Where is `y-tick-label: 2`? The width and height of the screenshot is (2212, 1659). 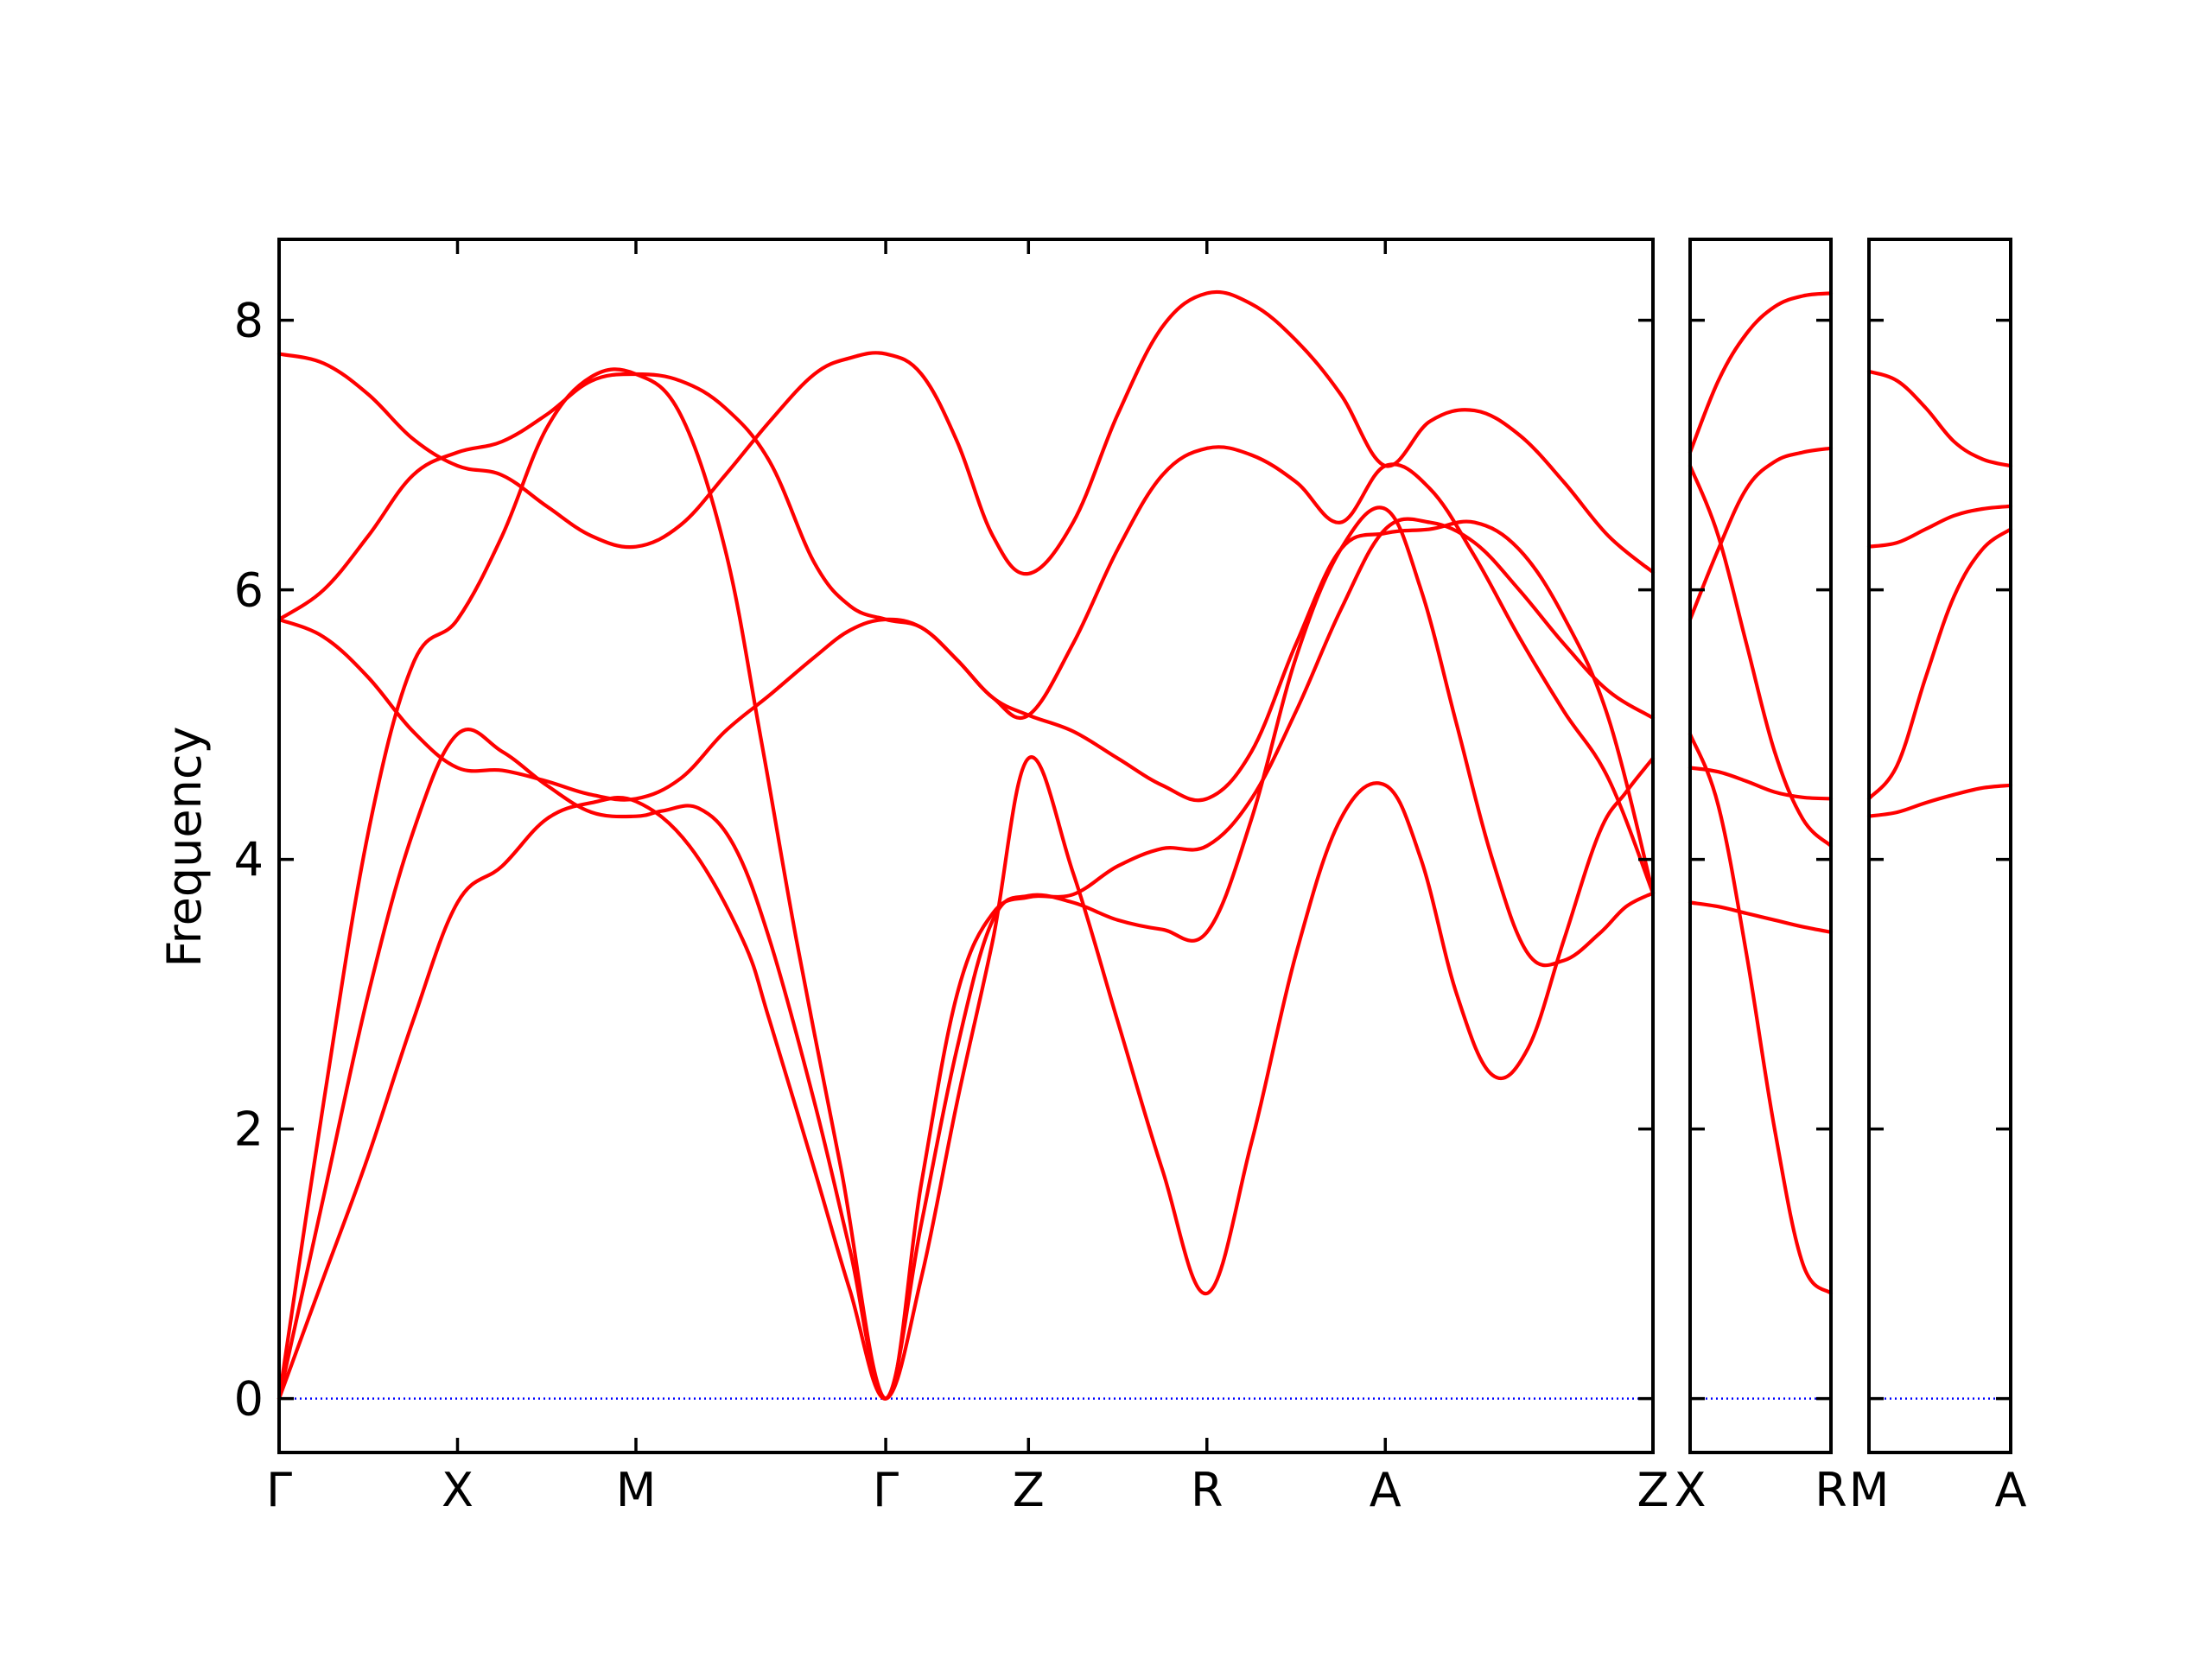
y-tick-label: 2 is located at coordinates (249, 1130).